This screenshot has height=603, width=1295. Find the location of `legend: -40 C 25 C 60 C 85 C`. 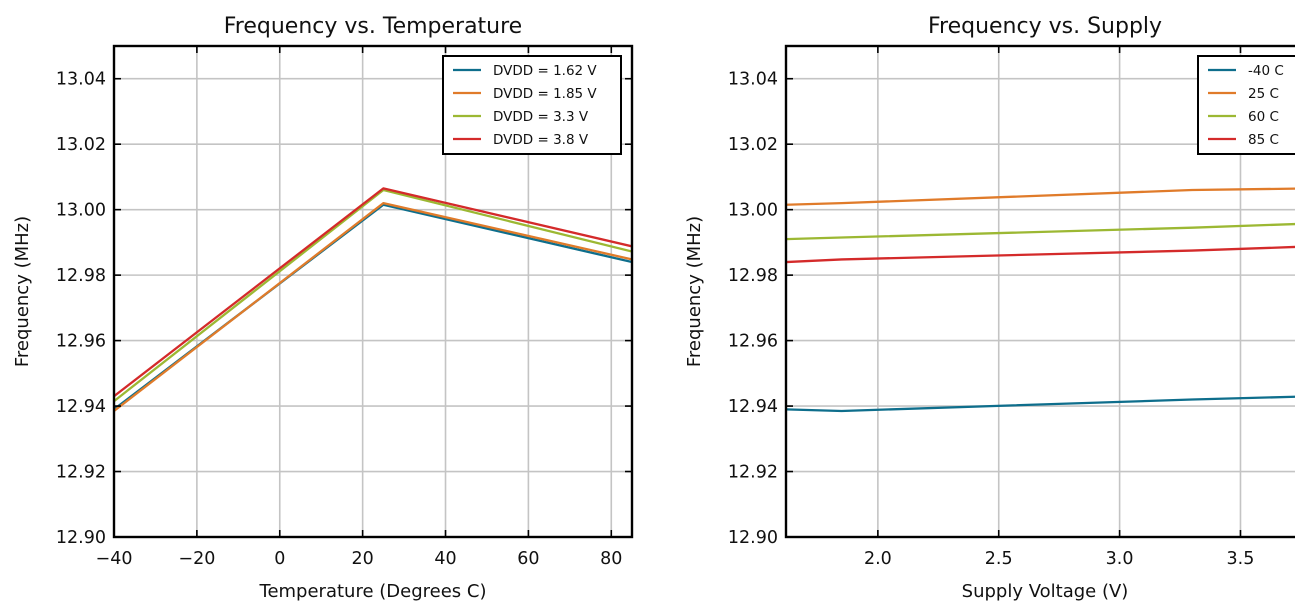

legend: -40 C 25 C 60 C 85 C is located at coordinates (1246, 105).